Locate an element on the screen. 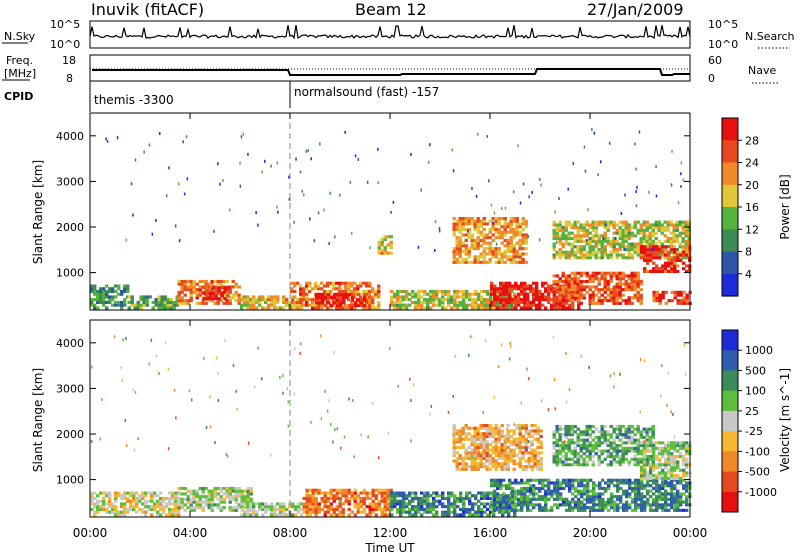 Image resolution: width=800 pixels, height=554 pixels. beam-title: Beam 12 is located at coordinates (391, 9).